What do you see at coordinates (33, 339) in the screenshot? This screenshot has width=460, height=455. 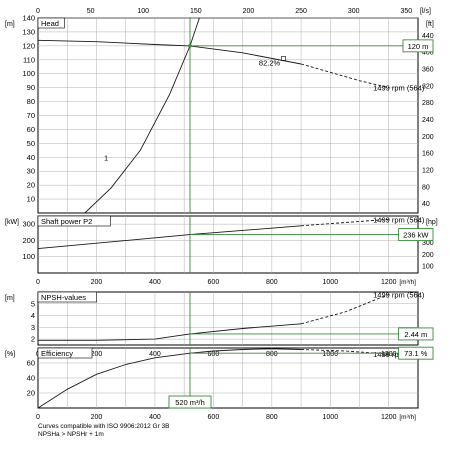 I see `y-tick-label: 2` at bounding box center [33, 339].